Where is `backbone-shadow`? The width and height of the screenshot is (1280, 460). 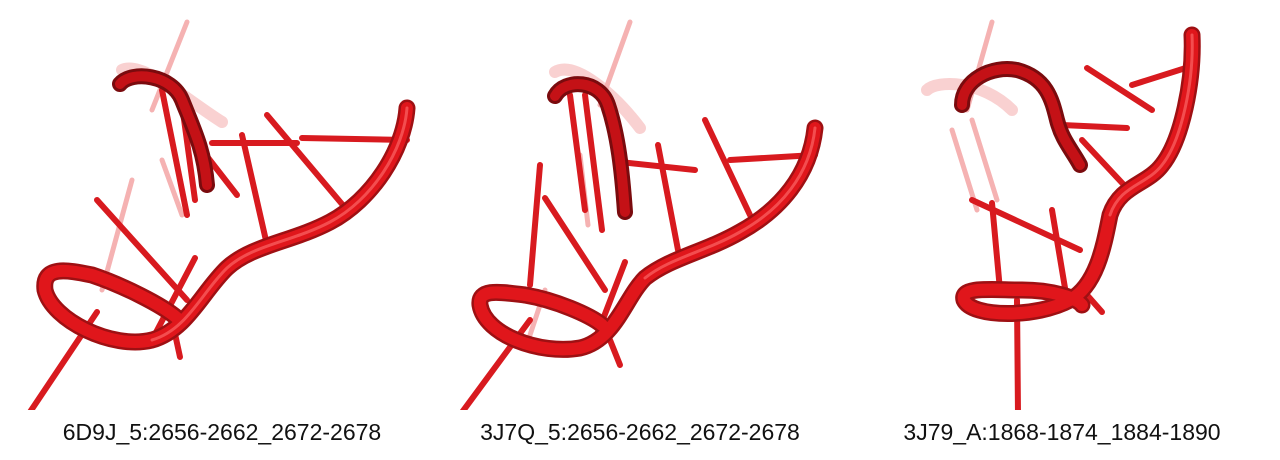 backbone-shadow is located at coordinates (647, 238).